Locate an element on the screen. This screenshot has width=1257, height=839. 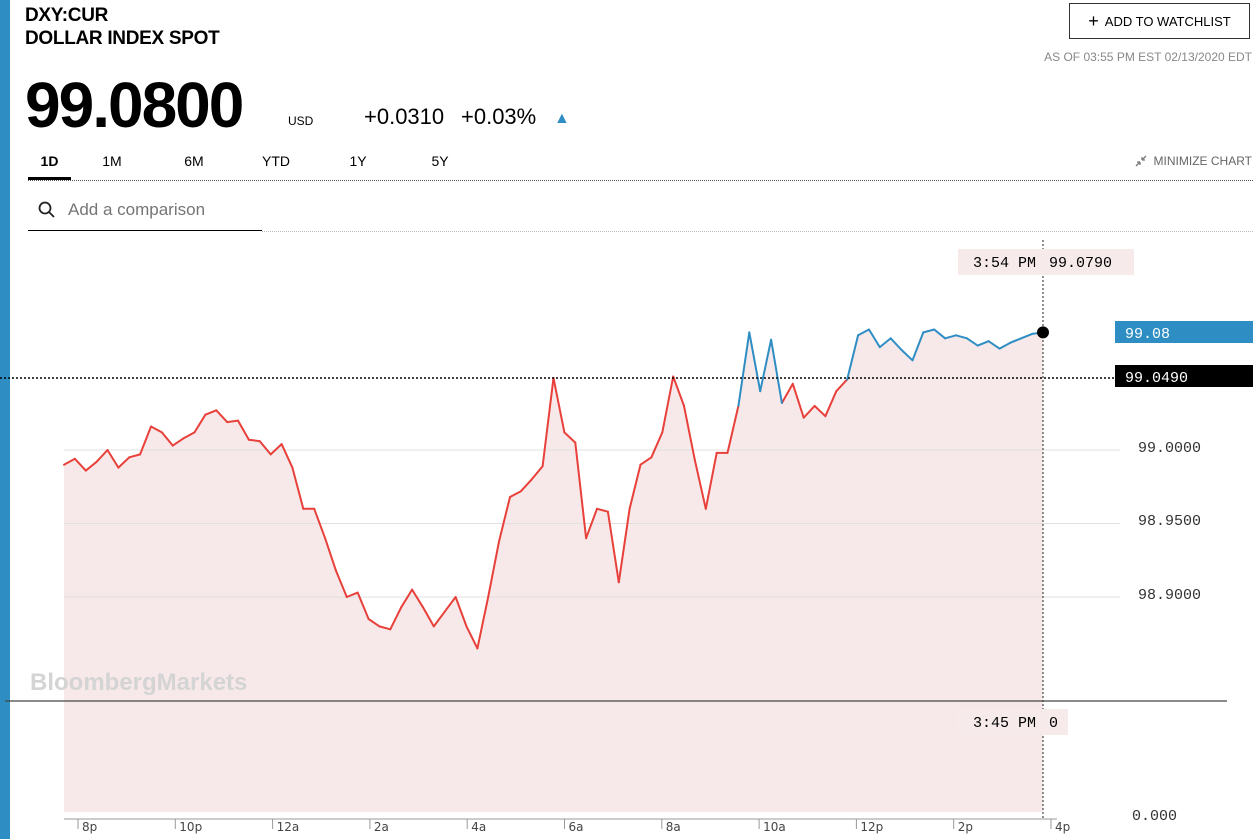
minimize-chart-button: MINIMIZE CHART is located at coordinates (1193, 161).